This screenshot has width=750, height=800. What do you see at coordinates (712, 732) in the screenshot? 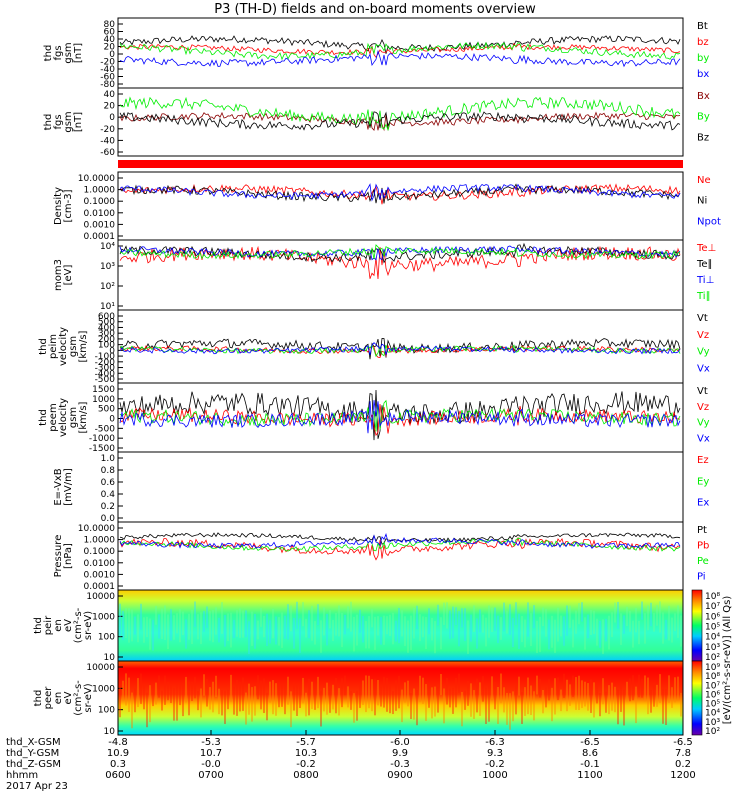
I see `colorbar-tick: 10²` at bounding box center [712, 732].